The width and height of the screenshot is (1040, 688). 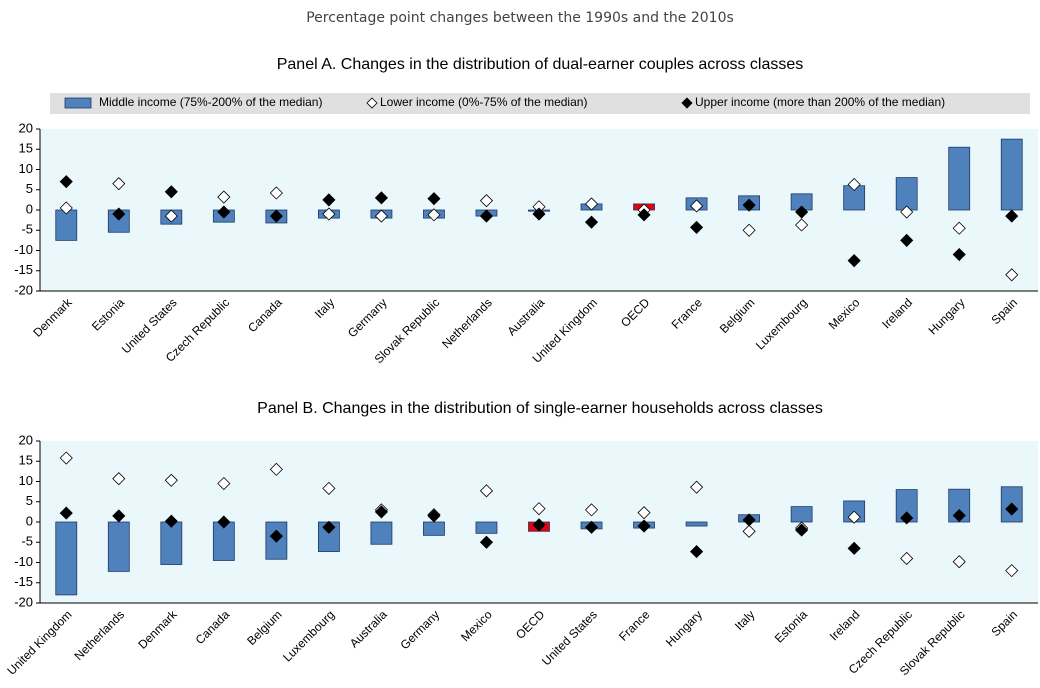 I want to click on y-tick-label: -15, so click(x=23, y=269).